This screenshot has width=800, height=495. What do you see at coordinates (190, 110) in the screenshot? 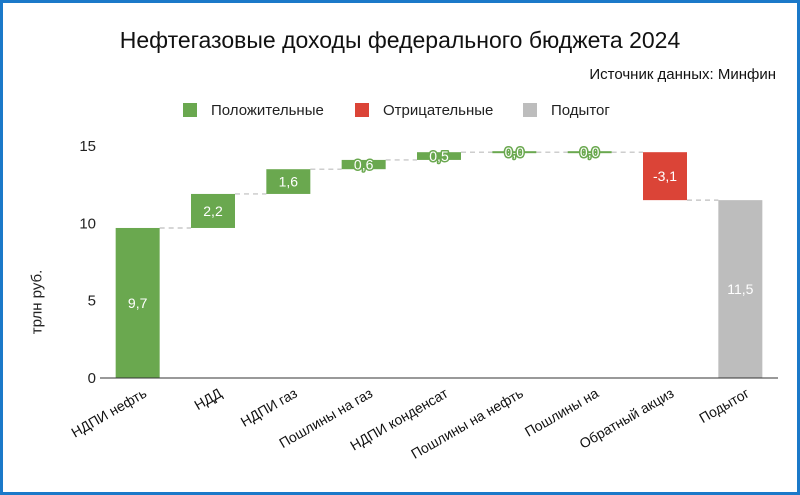
I see `legend-swatch-positive` at bounding box center [190, 110].